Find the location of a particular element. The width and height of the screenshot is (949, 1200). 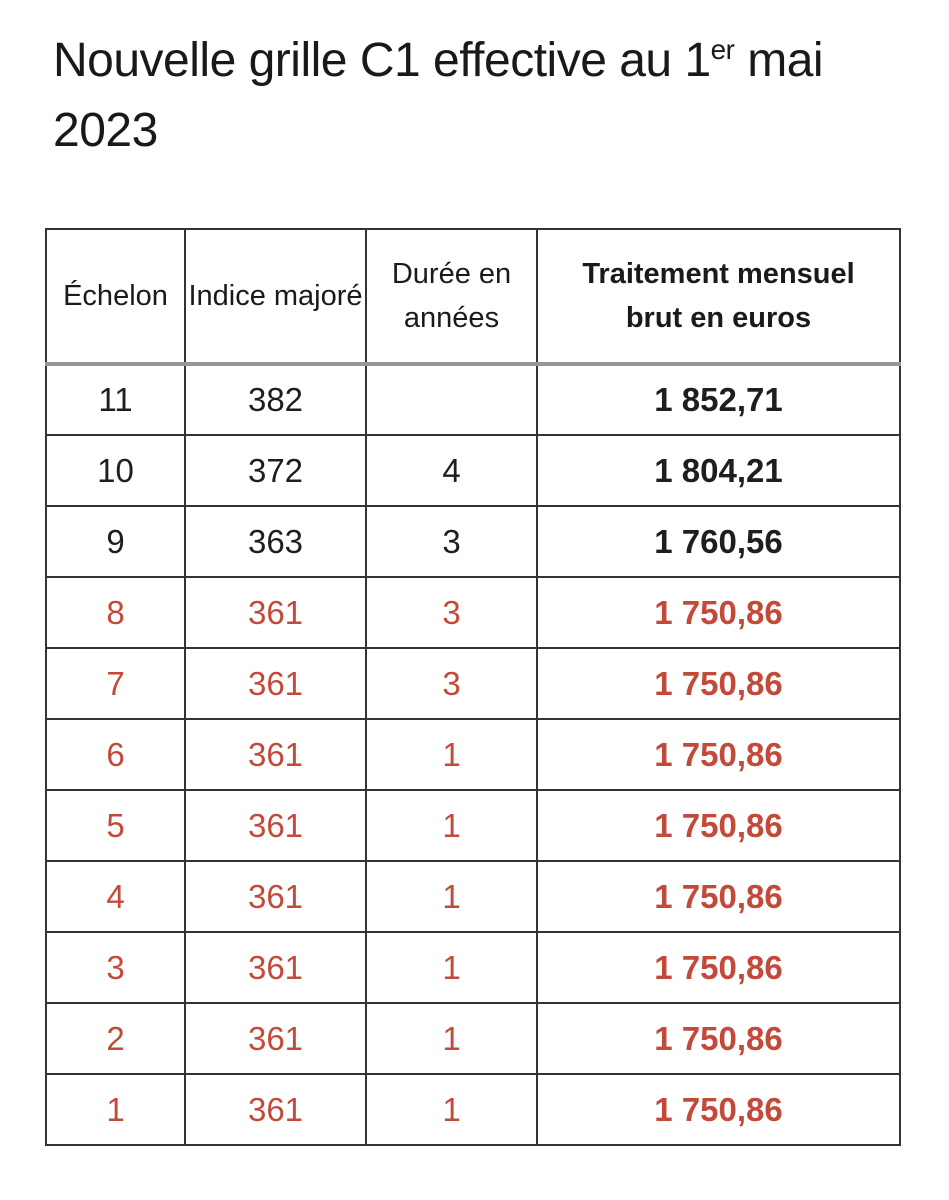

table-row: 4 361 1 1 750,86 is located at coordinates (473, 896).